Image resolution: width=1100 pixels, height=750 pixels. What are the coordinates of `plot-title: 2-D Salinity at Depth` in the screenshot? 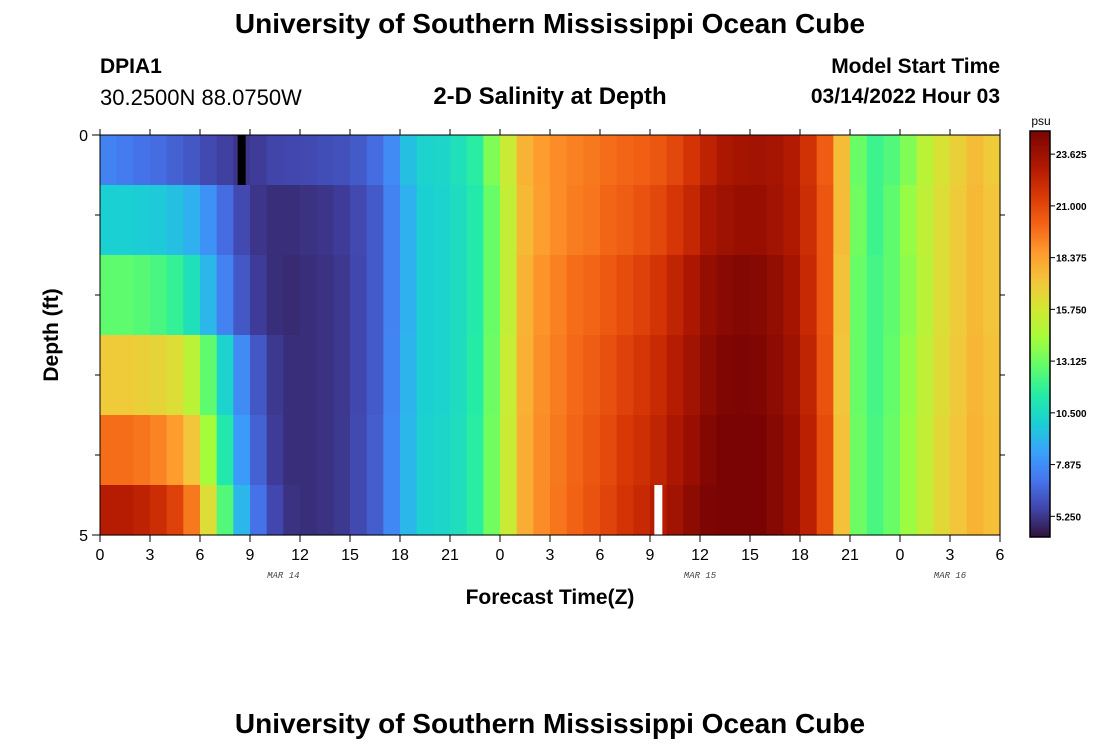 It's located at (550, 96).